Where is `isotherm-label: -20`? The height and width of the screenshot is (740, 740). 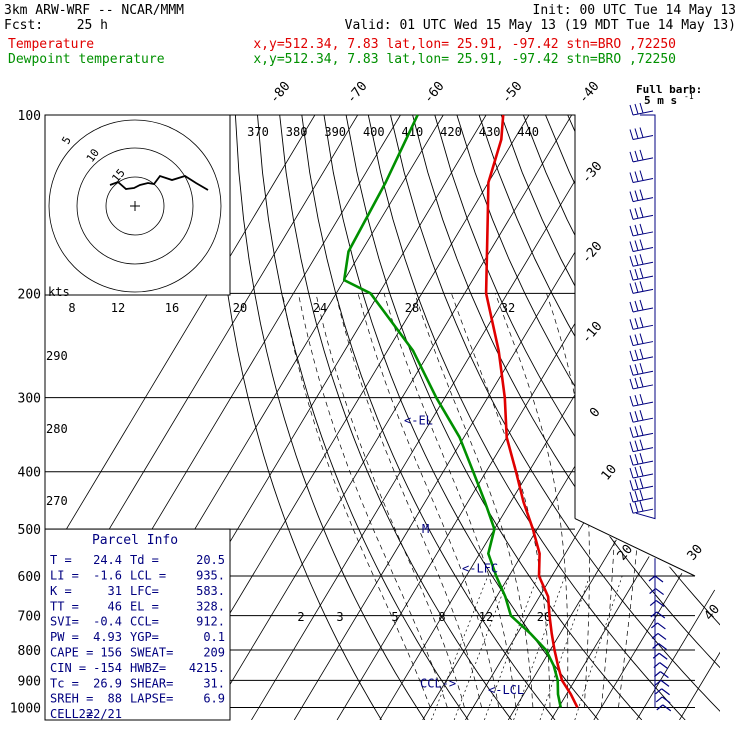 isotherm-label: -20 is located at coordinates (592, 253).